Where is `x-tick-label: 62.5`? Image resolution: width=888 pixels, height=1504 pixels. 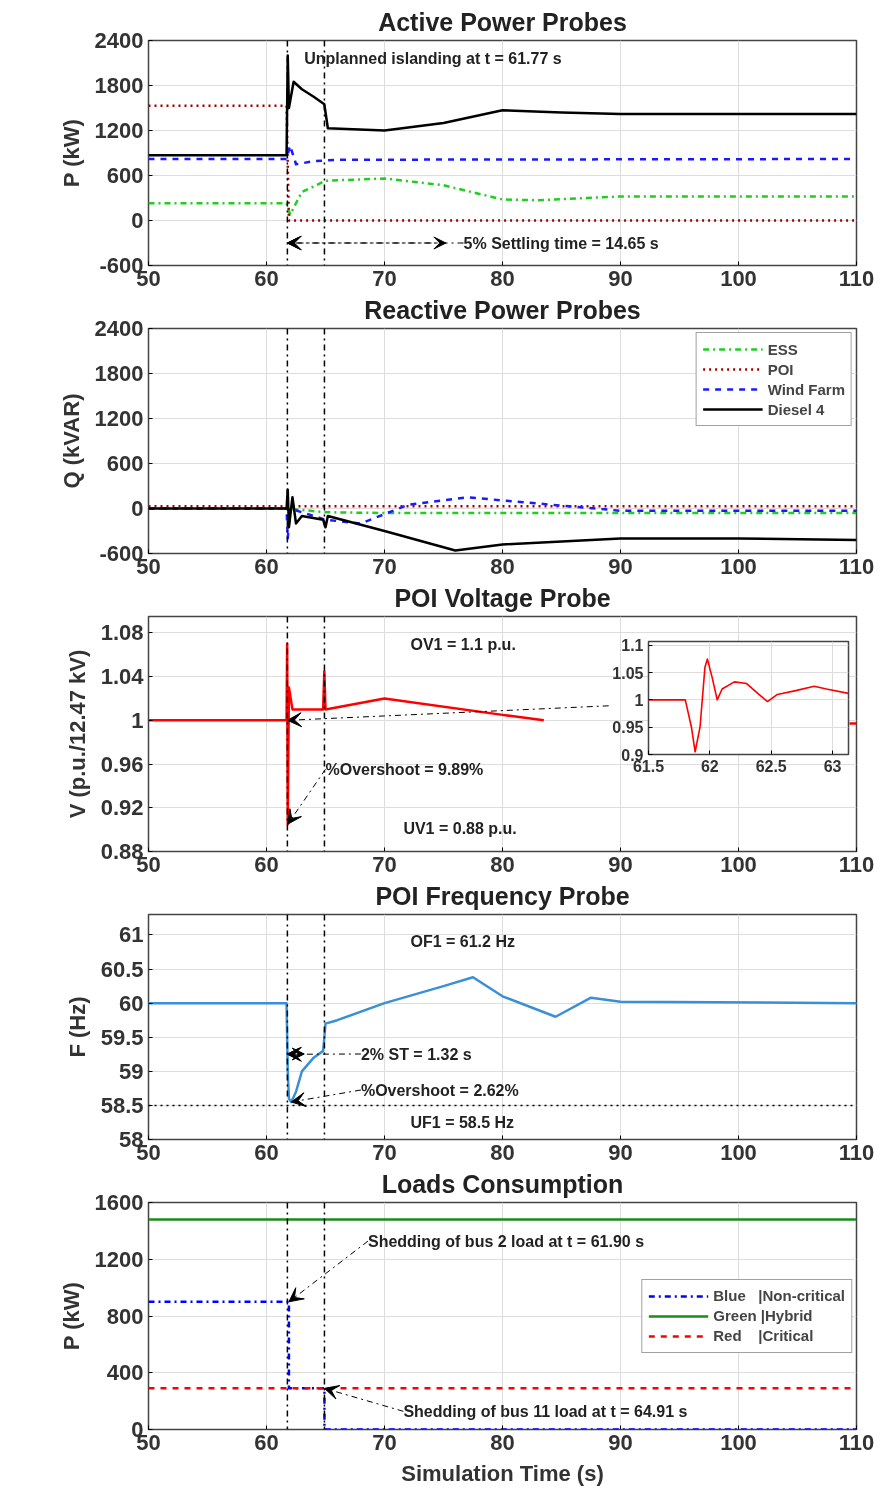
x-tick-label: 62.5 is located at coordinates (771, 766).